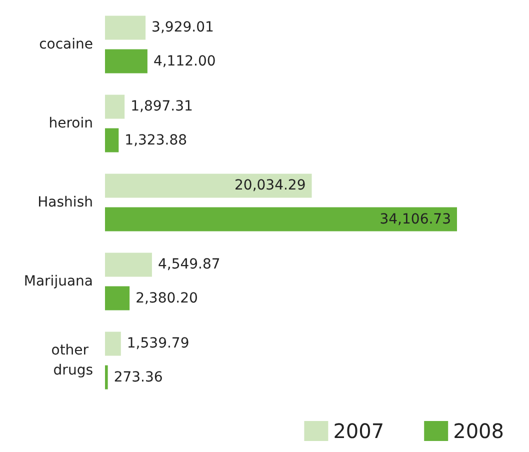  Describe the element at coordinates (167, 298) in the screenshot. I see `data-label: 2,380.20` at that location.